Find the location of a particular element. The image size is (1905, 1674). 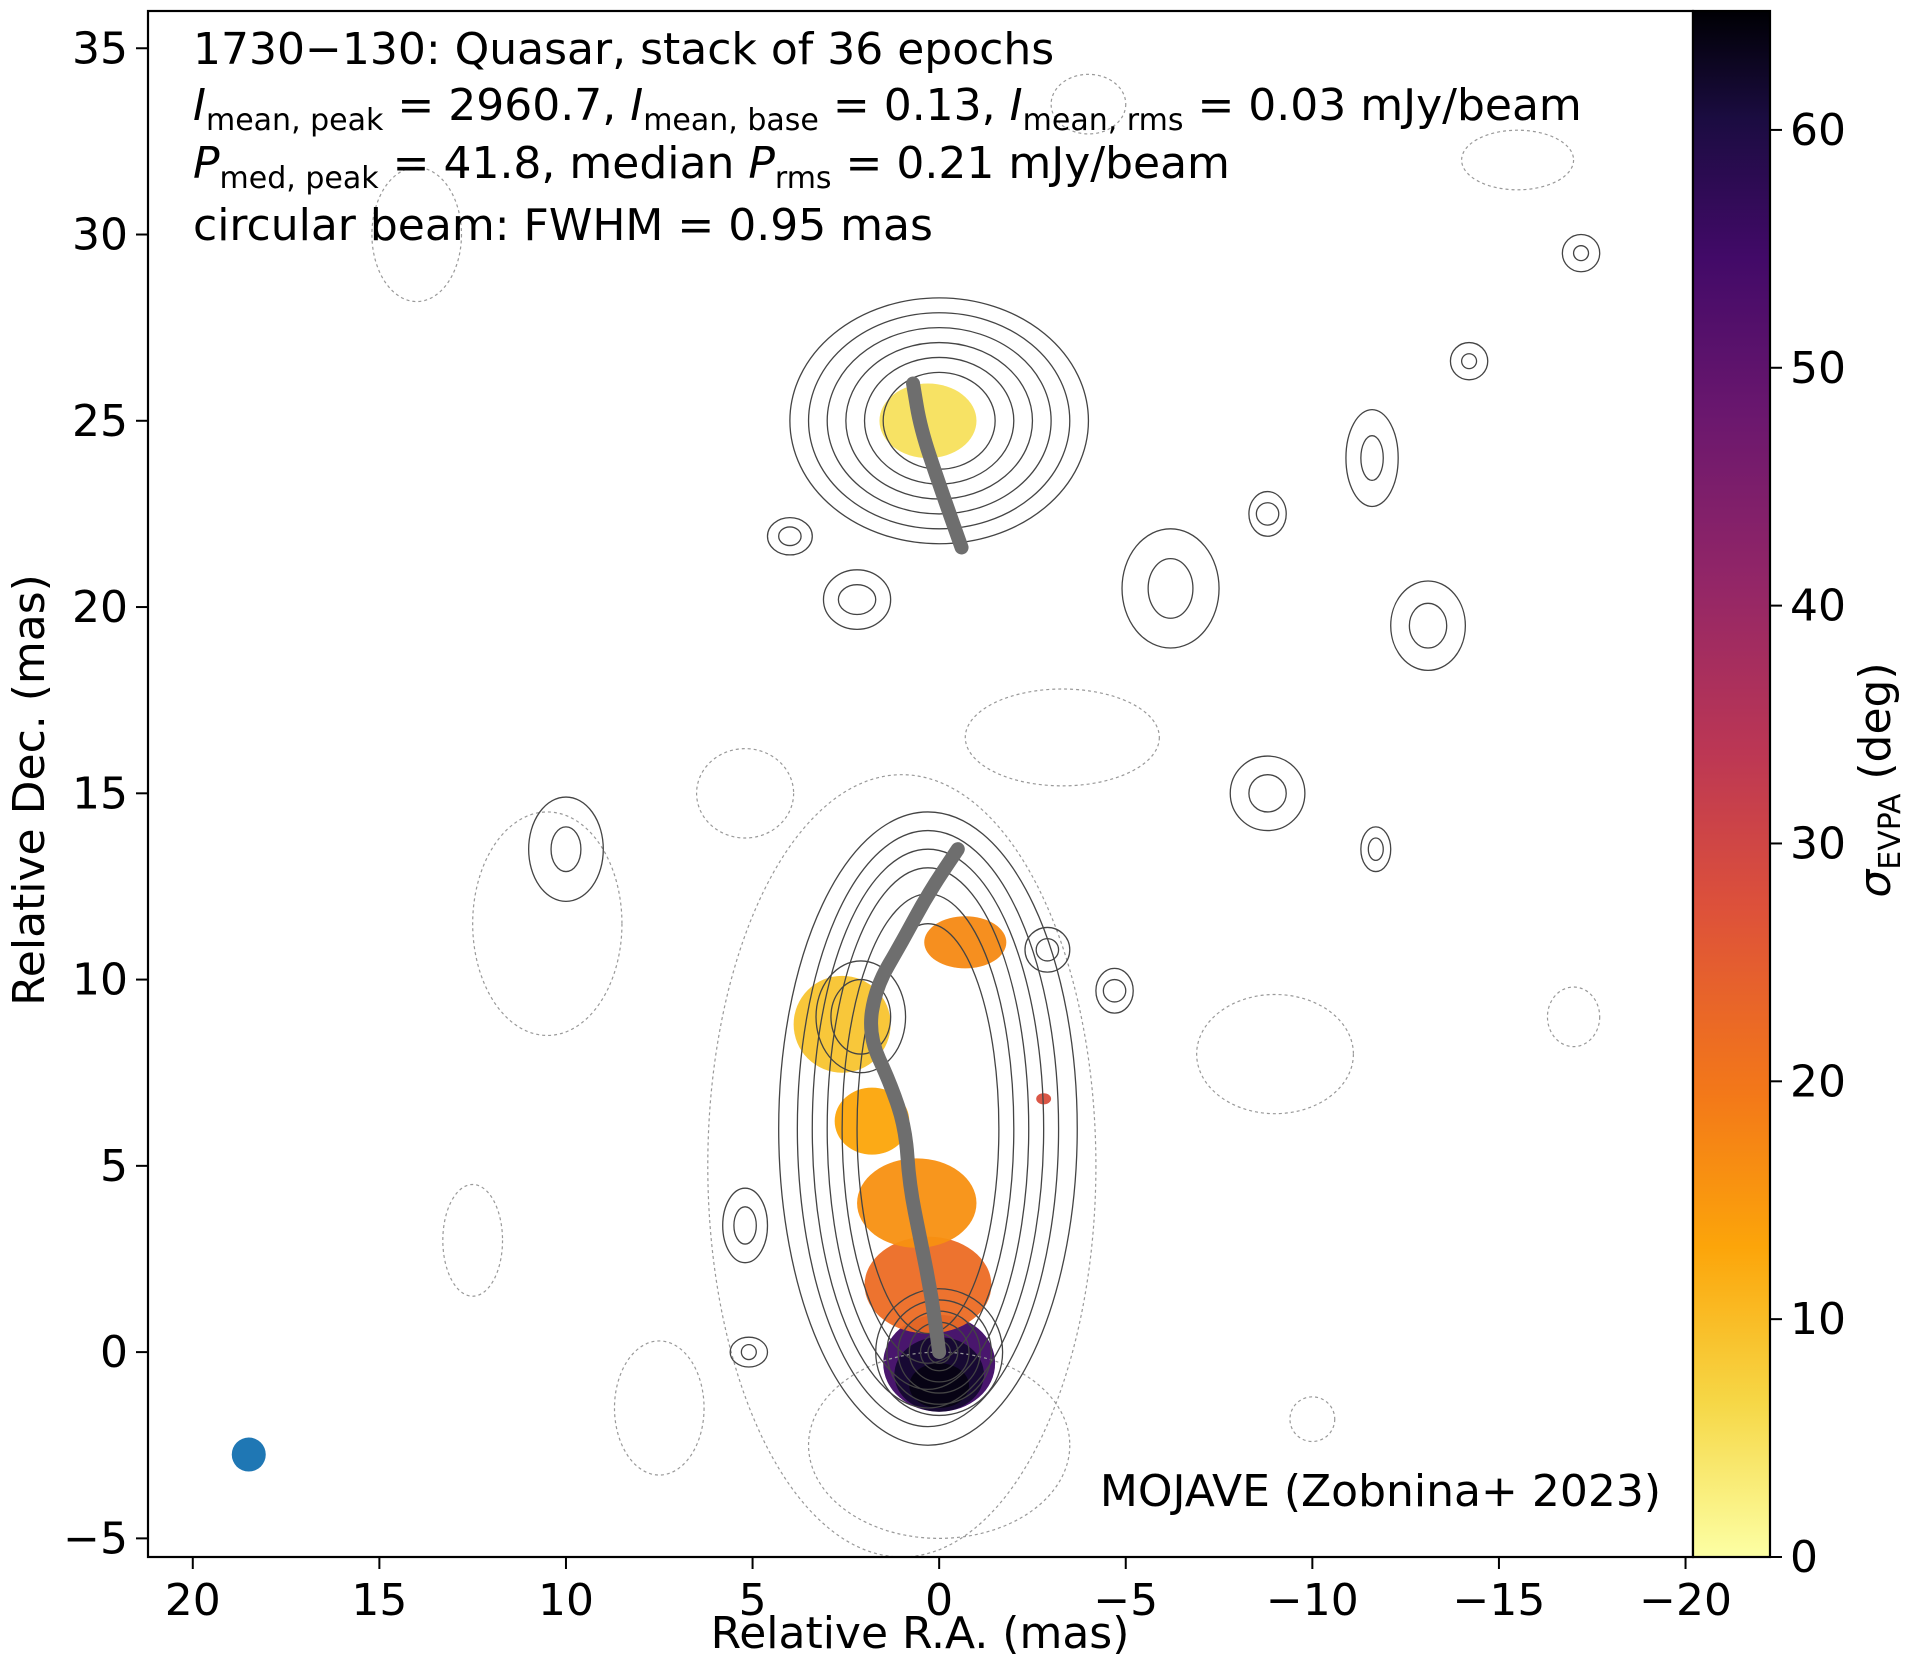

title-line-4: circular beam: FWHM = 0.95 mas is located at coordinates (563, 225).